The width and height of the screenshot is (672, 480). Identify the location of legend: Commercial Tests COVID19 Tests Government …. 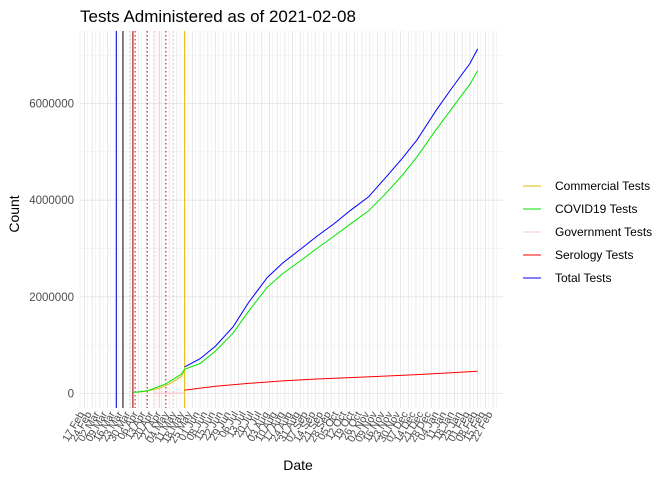
(587, 232).